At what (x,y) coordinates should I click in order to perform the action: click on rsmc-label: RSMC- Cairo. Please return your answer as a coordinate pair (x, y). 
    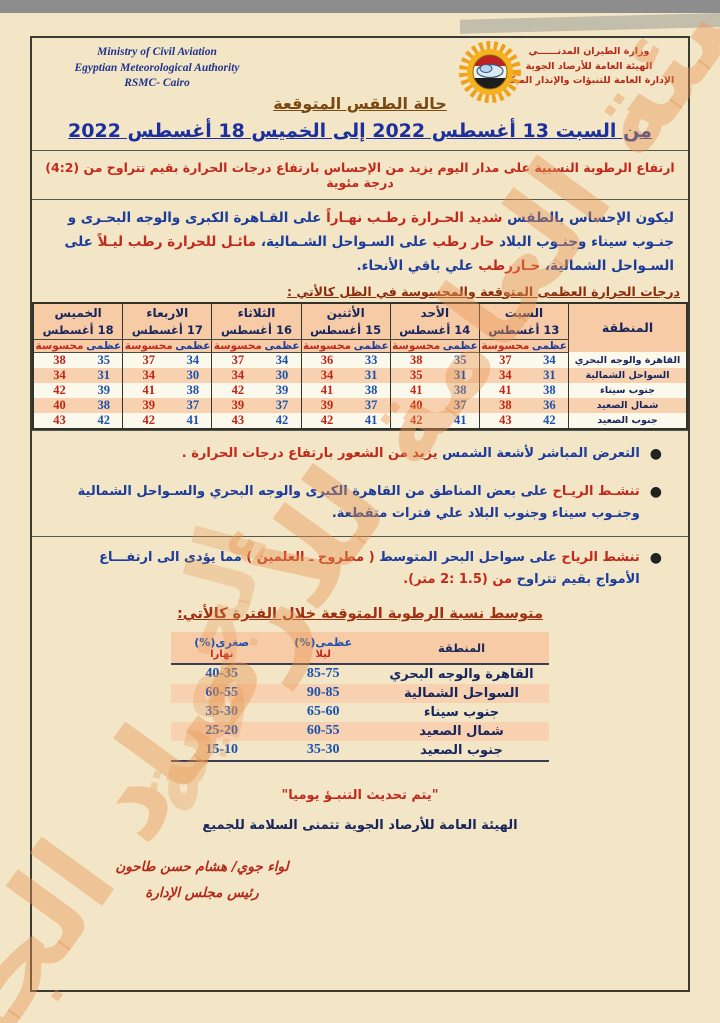
    Looking at the image, I should click on (157, 83).